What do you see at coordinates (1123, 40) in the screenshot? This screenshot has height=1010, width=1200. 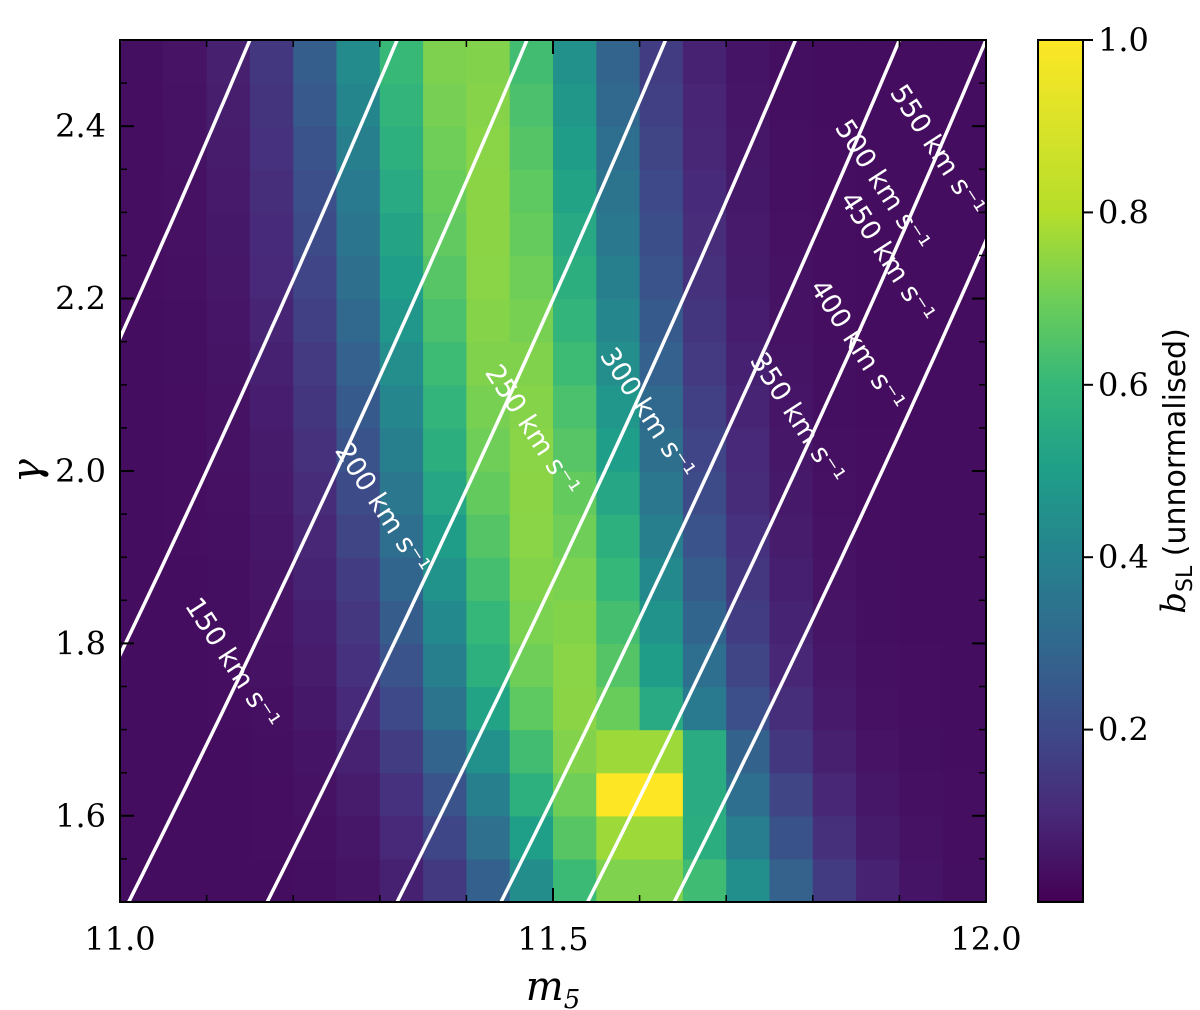 I see `colorbar-tick-label: 1.0` at bounding box center [1123, 40].